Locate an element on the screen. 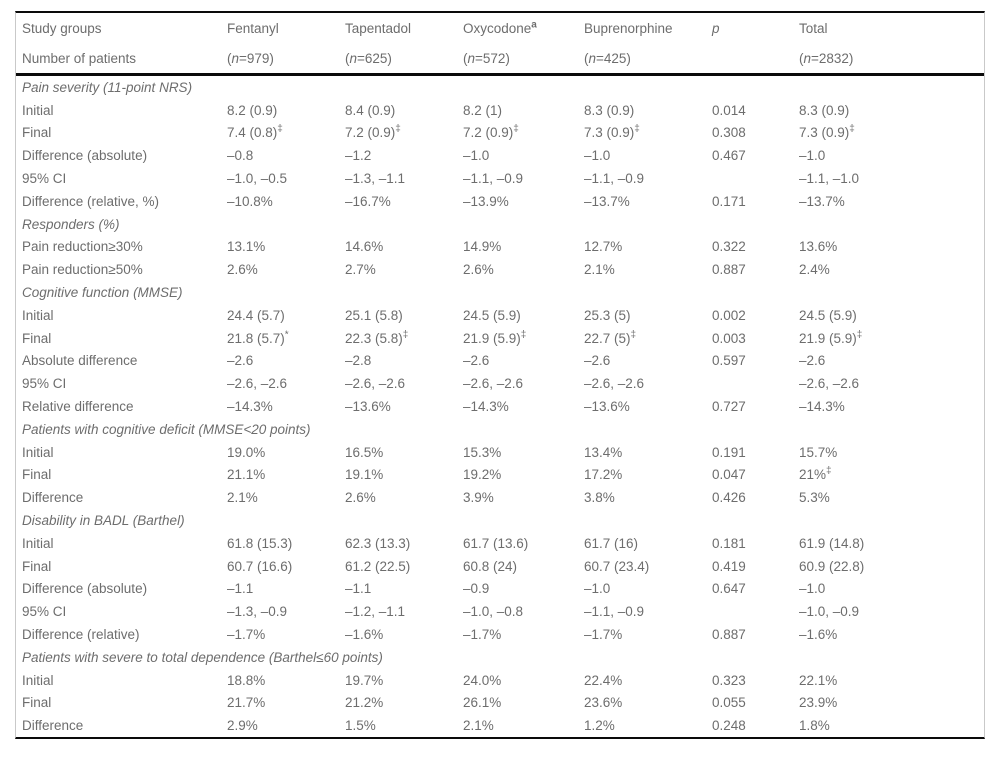 The width and height of the screenshot is (992, 770). cell: 60.7 (23.4) is located at coordinates (617, 566).